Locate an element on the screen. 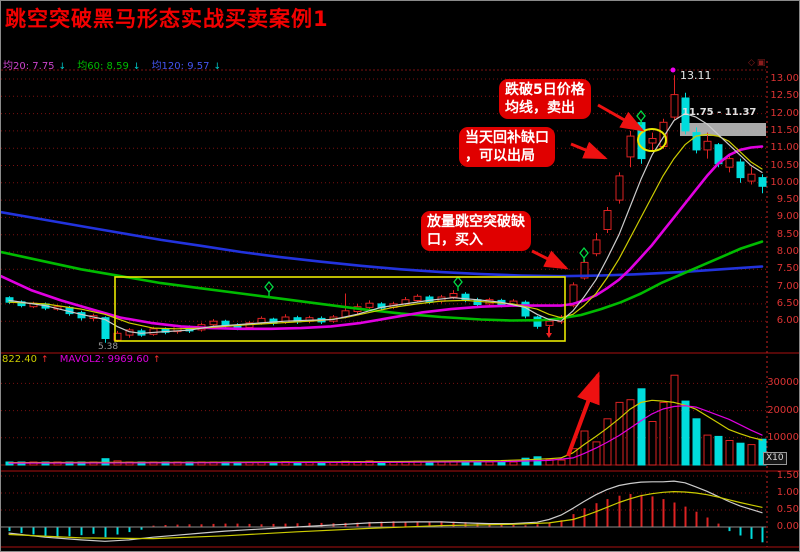  price-tick-label: 11.50 is located at coordinates (784, 130).